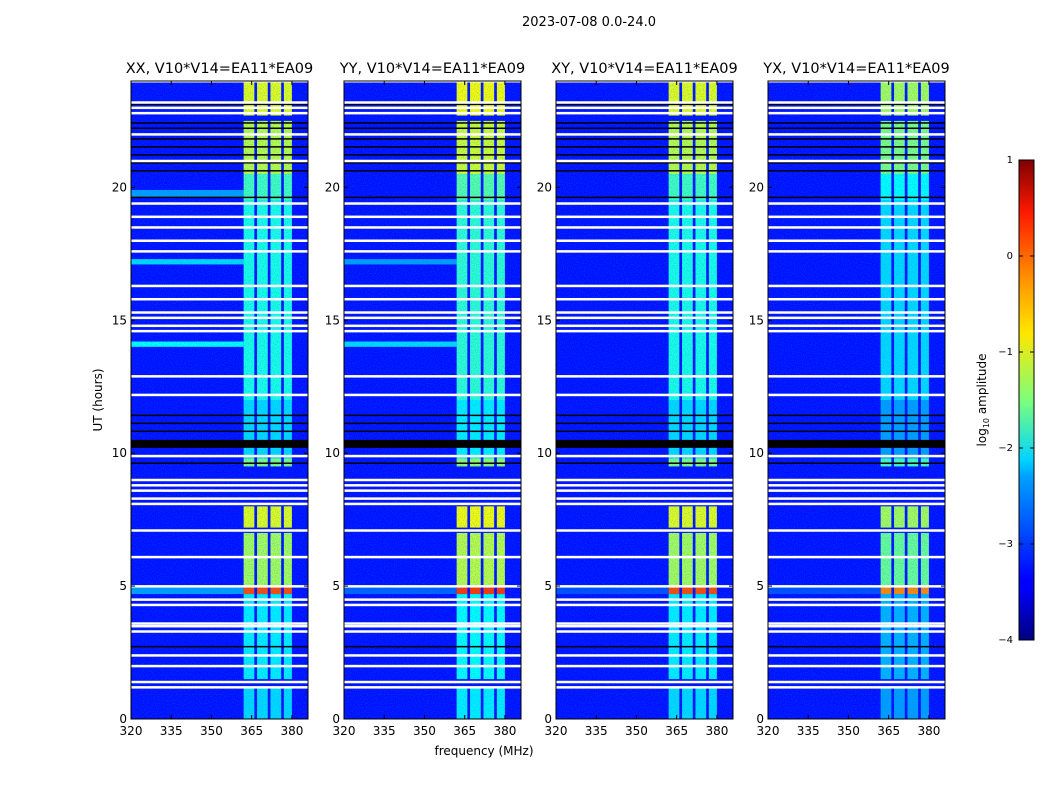  Describe the element at coordinates (1005, 544) in the screenshot. I see `colorbar-tick-label: −3` at that location.